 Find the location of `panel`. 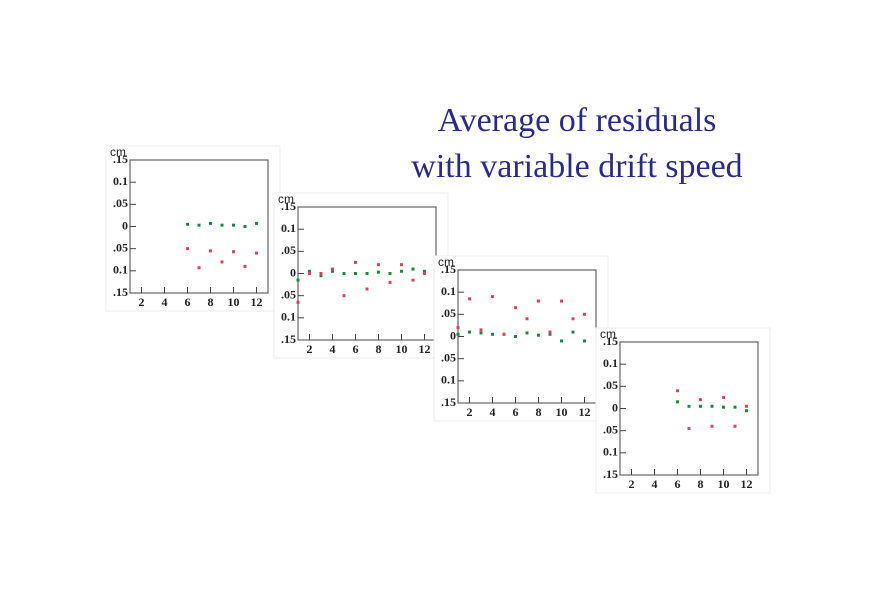

panel is located at coordinates (683, 410).